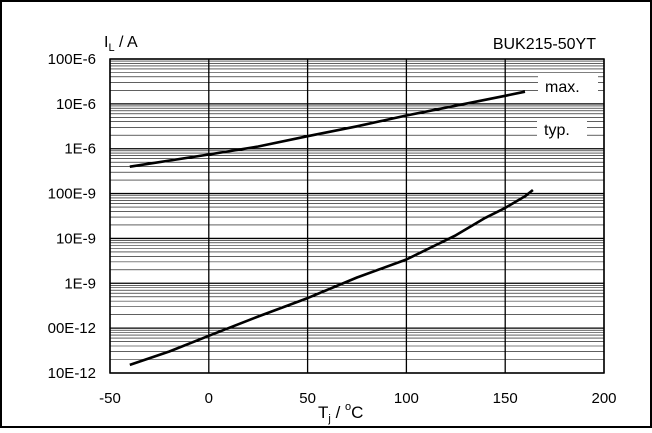 The image size is (652, 433). What do you see at coordinates (323, 412) in the screenshot?
I see `x-axis-label-main: T` at bounding box center [323, 412].